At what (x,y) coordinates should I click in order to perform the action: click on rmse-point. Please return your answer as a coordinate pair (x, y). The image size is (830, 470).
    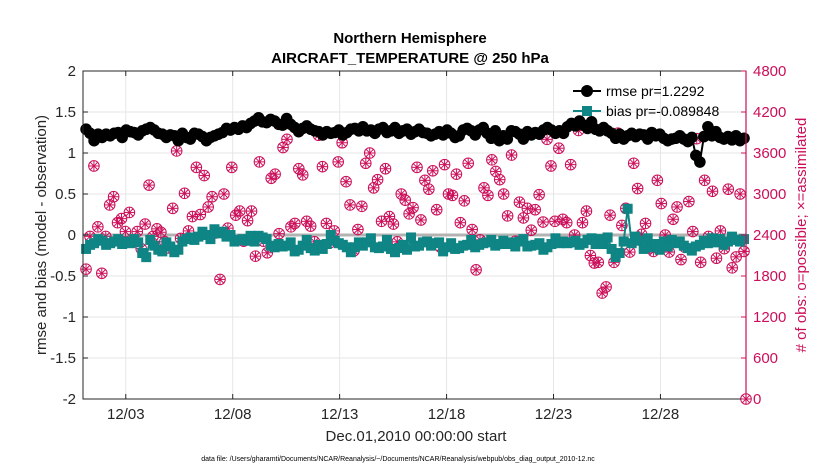
    Looking at the image, I should click on (700, 162).